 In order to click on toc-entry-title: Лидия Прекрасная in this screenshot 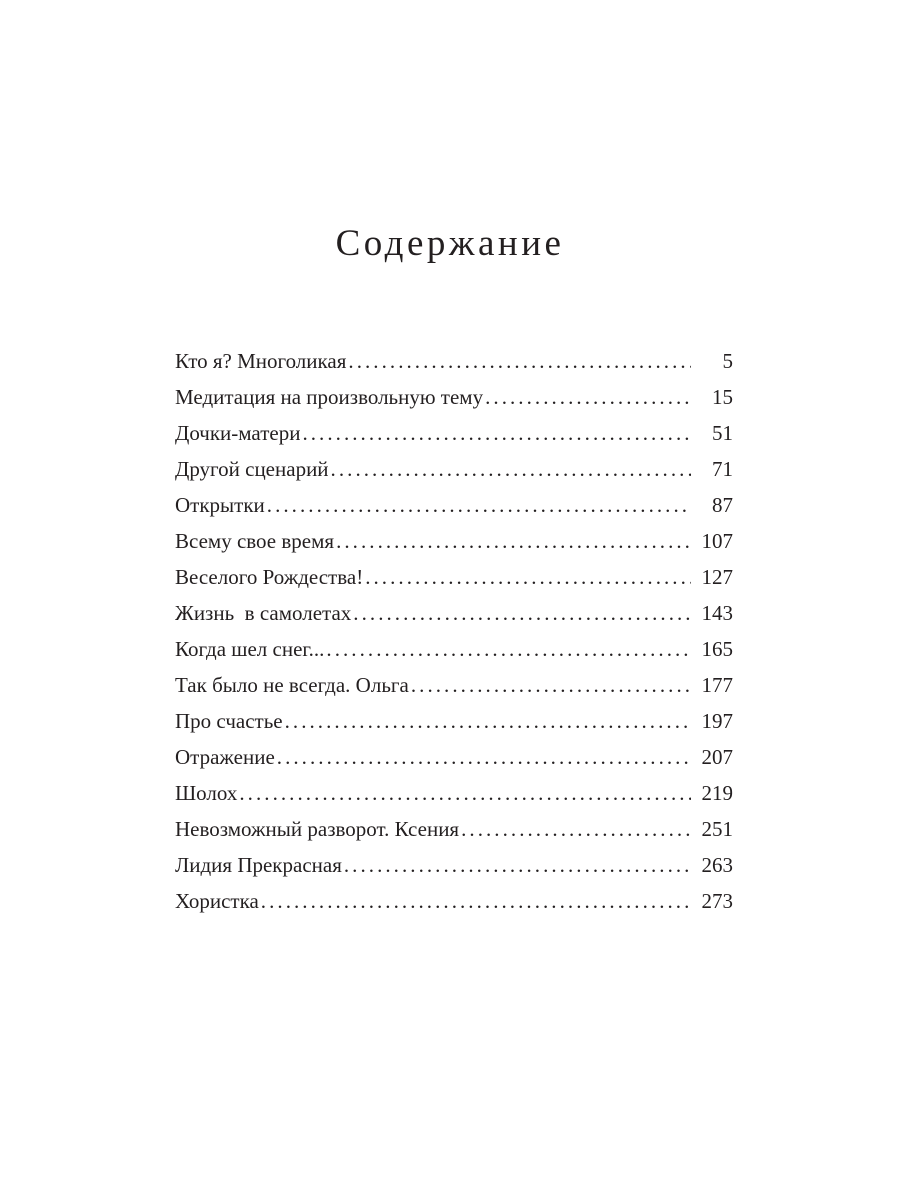, I will do `click(258, 865)`.